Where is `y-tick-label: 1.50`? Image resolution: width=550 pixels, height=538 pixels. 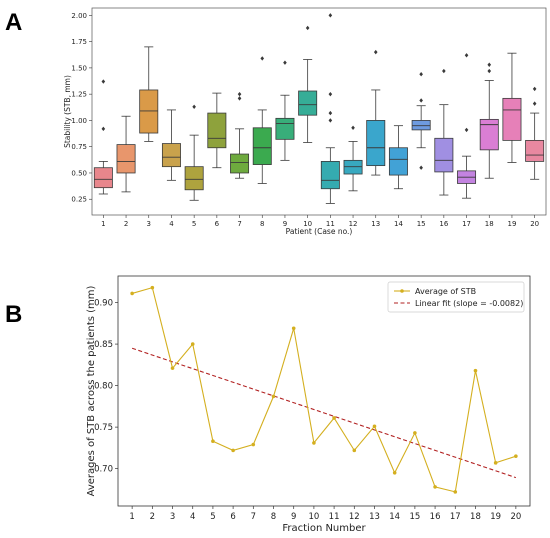
y-tick-label: 1.50 is located at coordinates (79, 68).